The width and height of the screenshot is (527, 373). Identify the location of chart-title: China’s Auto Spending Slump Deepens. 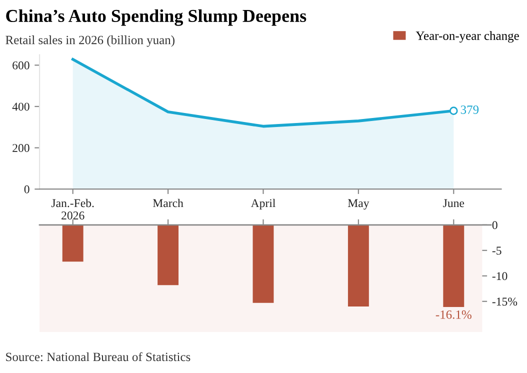
(156, 17).